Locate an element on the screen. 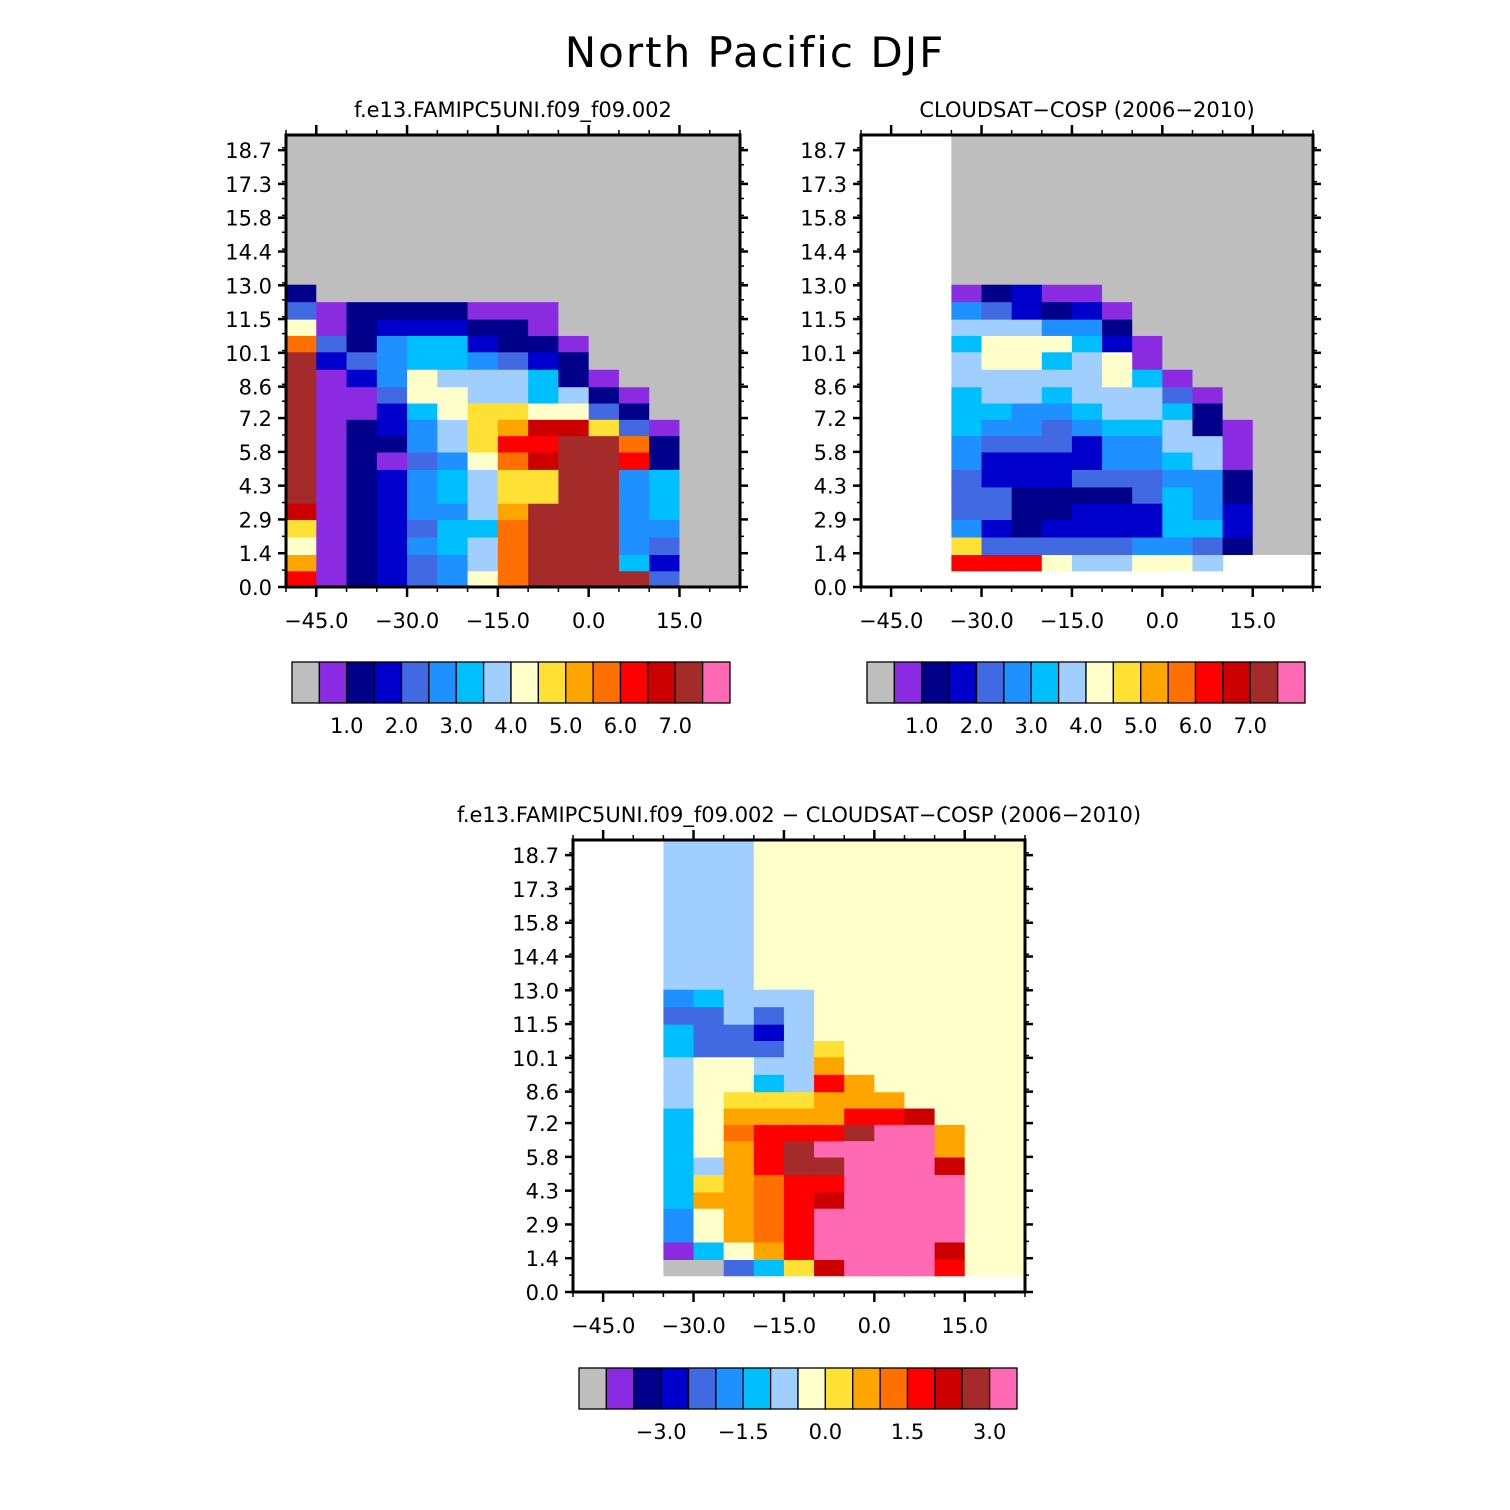  y-tick-label: 14.4 is located at coordinates (248, 252).